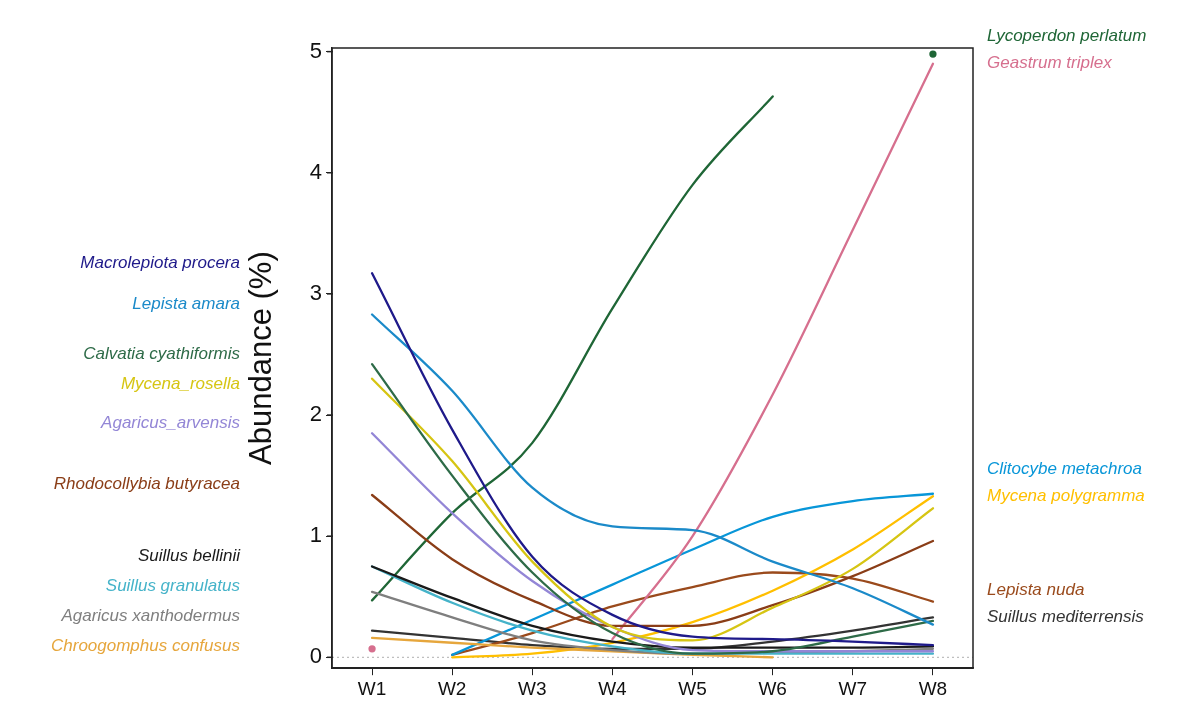 This screenshot has width=1196, height=716. I want to click on text: Agaricus_arvensis, so click(170, 422).